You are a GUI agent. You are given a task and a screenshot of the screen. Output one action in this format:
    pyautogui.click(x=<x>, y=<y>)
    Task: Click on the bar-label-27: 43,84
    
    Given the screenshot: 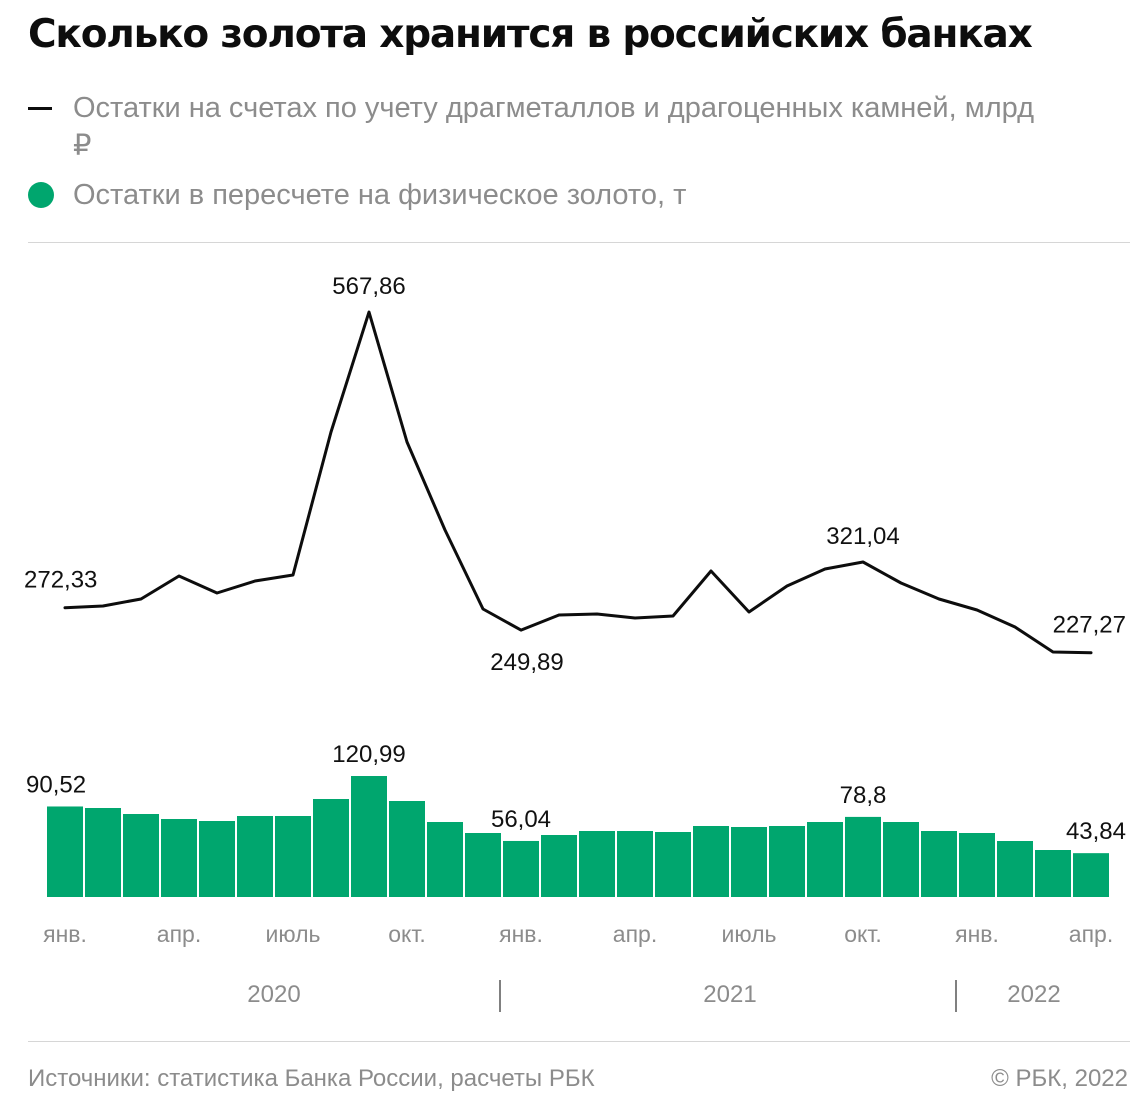 What is the action you would take?
    pyautogui.click(x=1096, y=831)
    